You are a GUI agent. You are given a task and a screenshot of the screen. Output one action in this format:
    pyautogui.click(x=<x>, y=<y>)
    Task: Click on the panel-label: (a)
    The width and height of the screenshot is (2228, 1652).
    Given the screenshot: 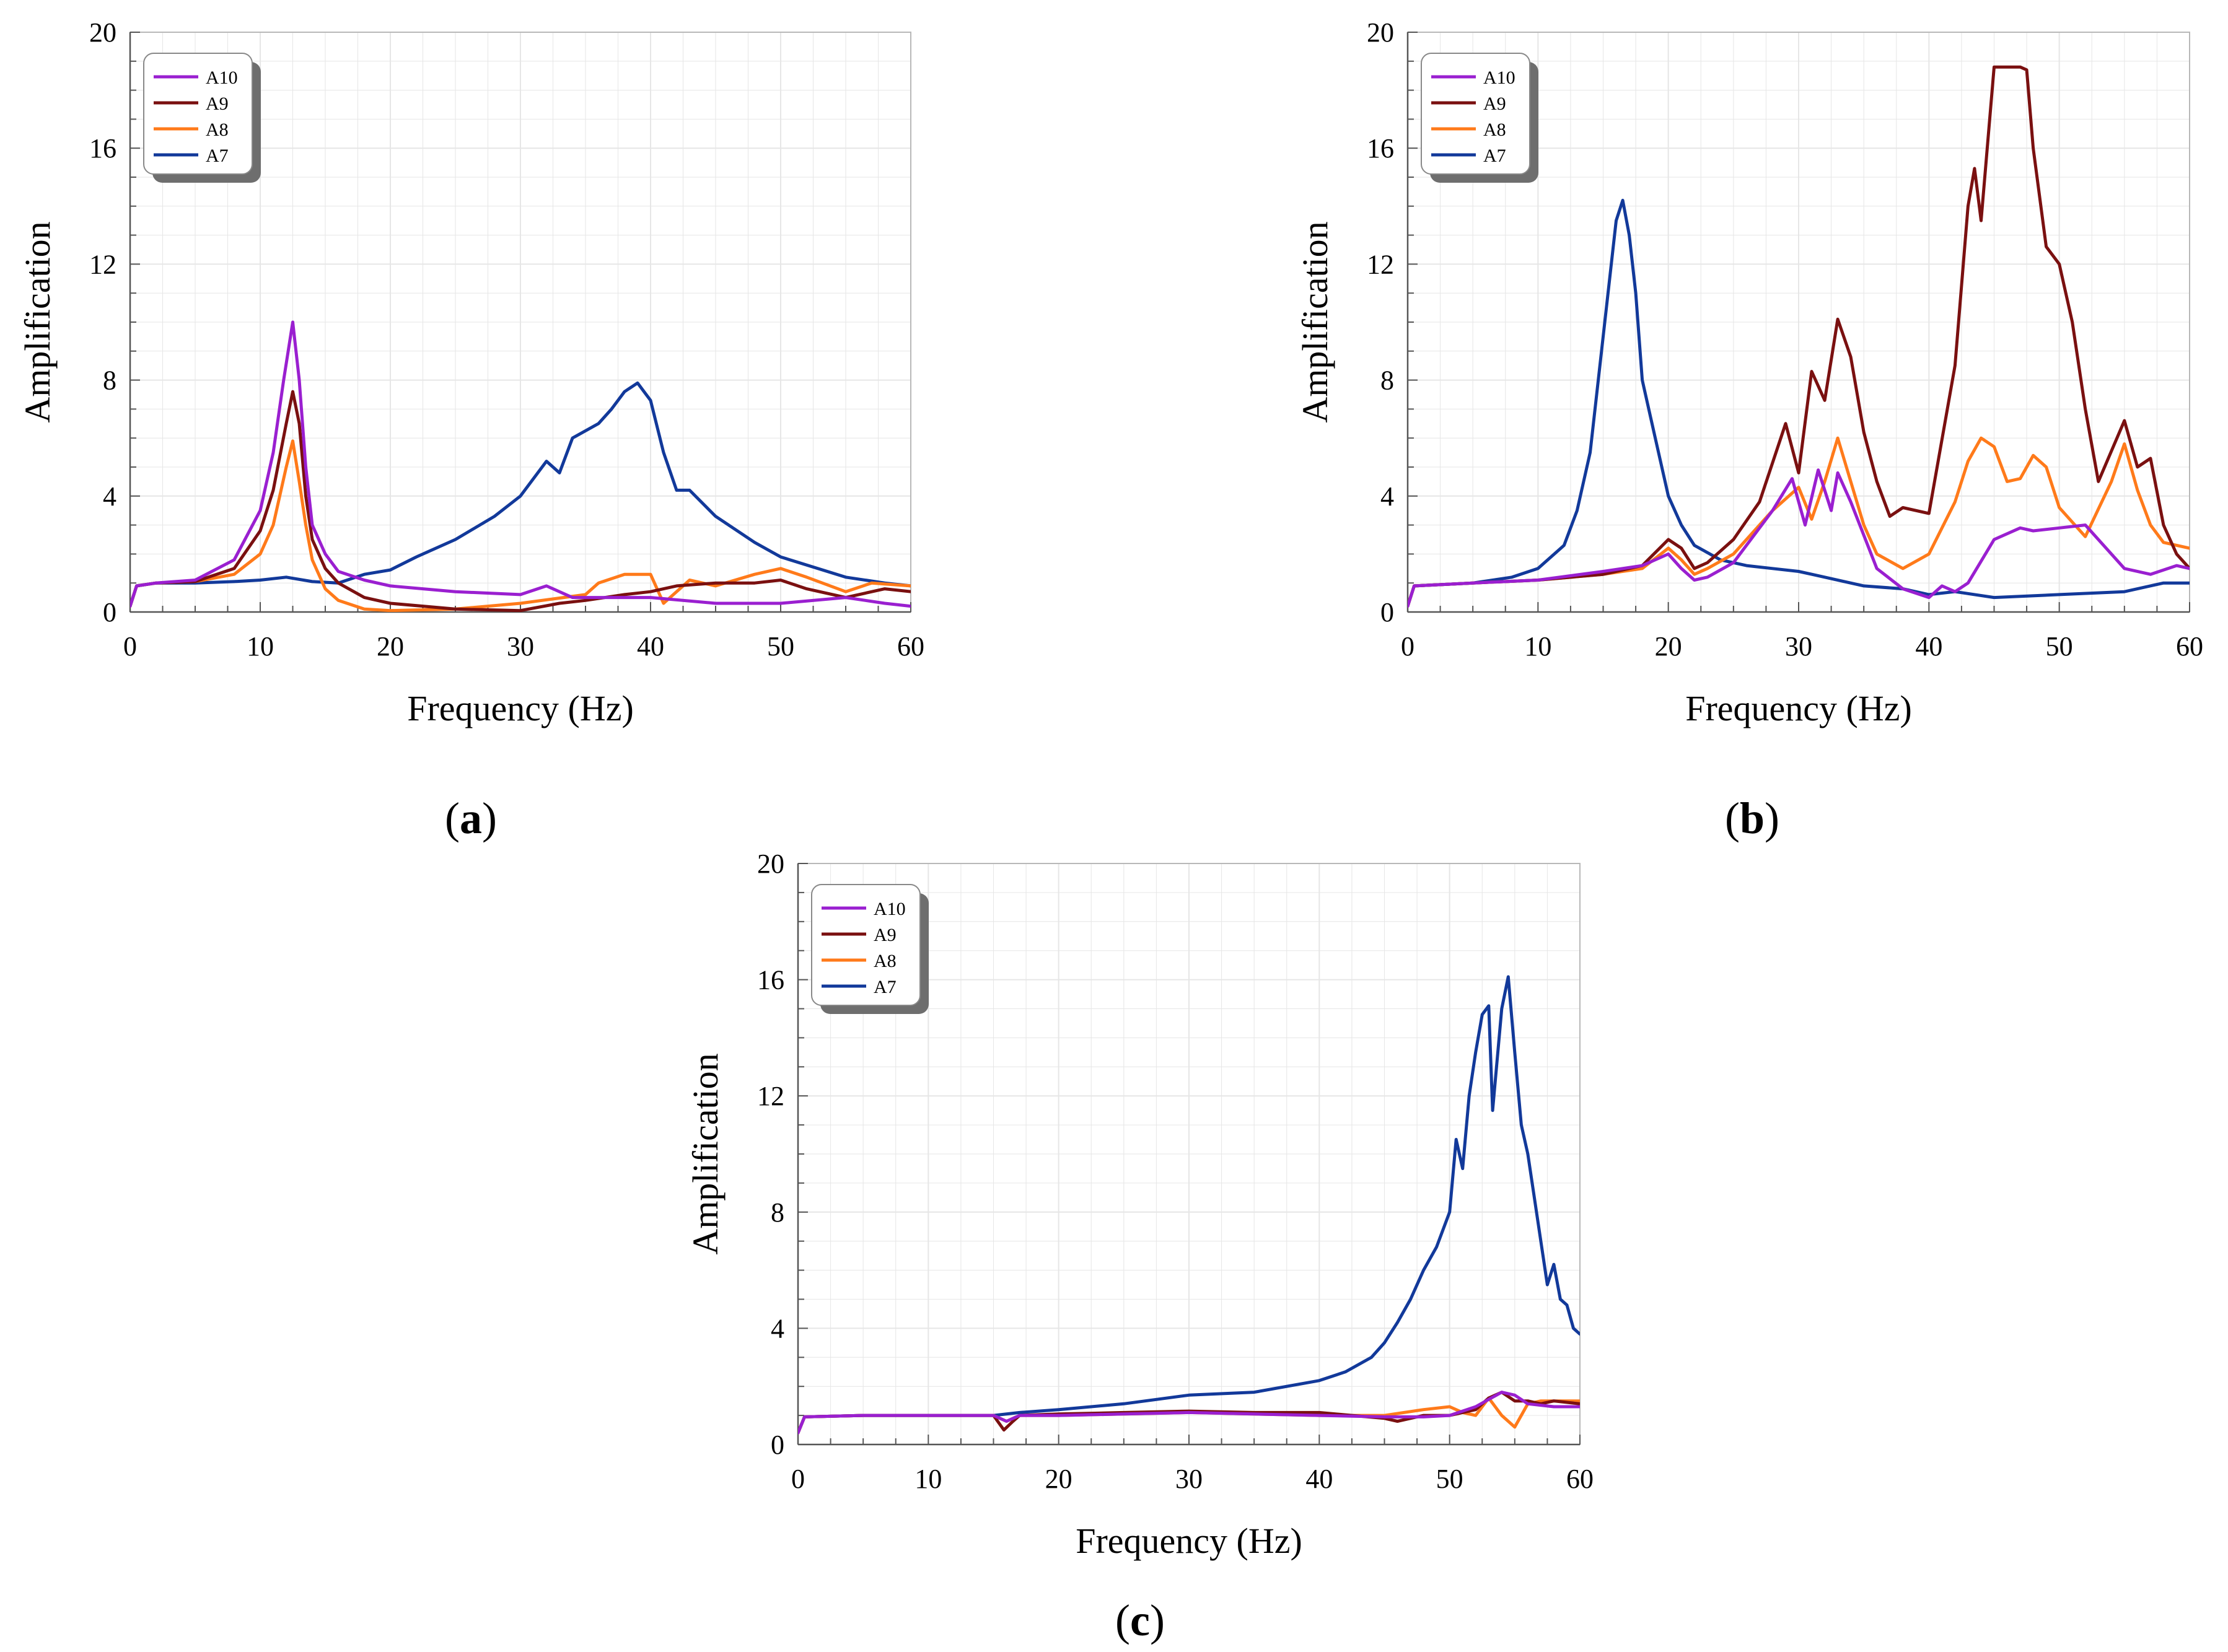 What is the action you would take?
    pyautogui.click(x=471, y=818)
    